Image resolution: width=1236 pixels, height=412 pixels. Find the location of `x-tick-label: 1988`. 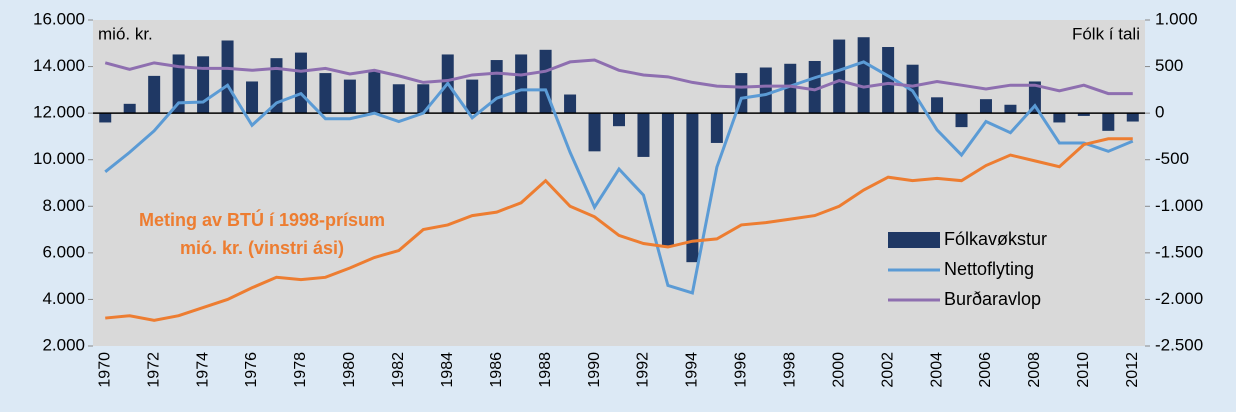

x-tick-label: 1988 is located at coordinates (545, 370).